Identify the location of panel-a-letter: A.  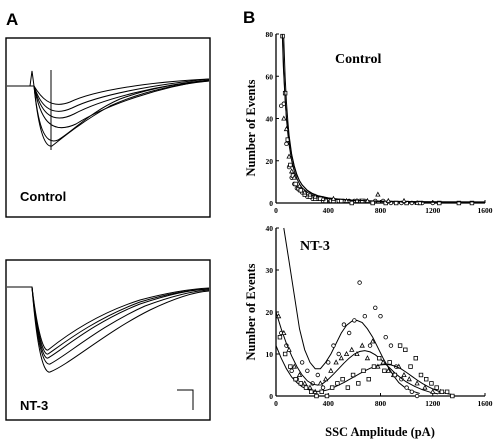
(12, 19).